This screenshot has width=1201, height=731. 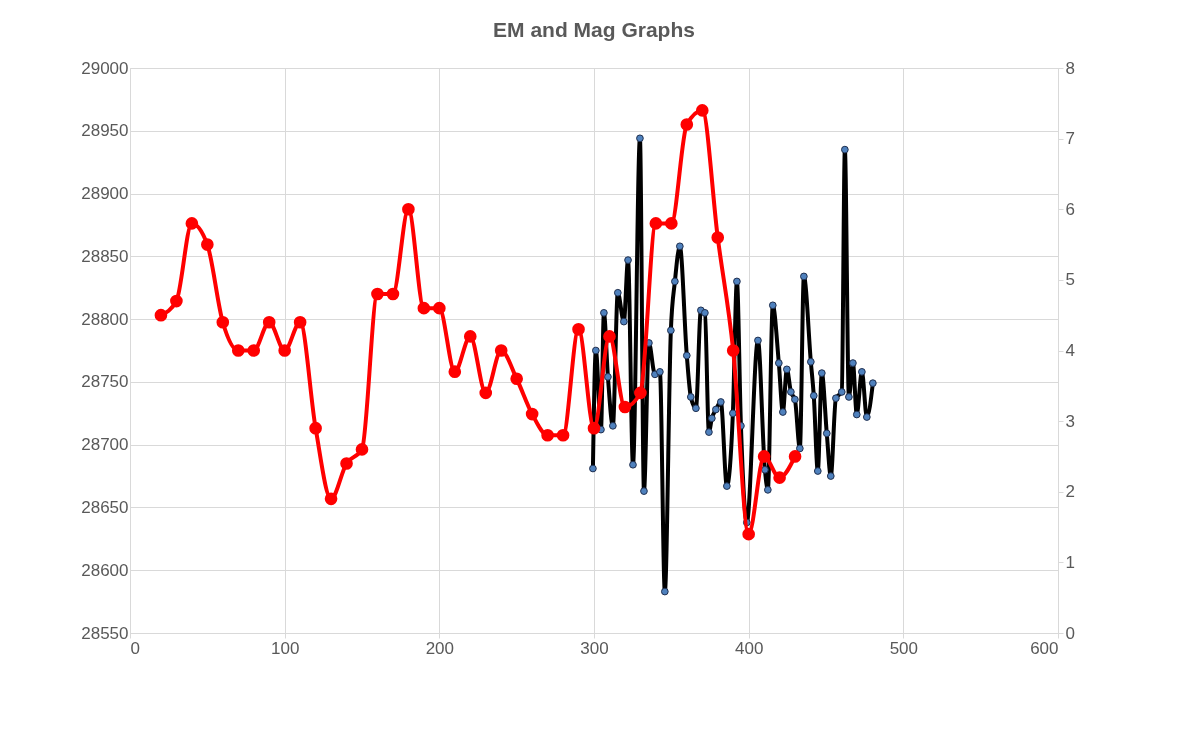 What do you see at coordinates (904, 648) in the screenshot?
I see `x-tick-label: 500` at bounding box center [904, 648].